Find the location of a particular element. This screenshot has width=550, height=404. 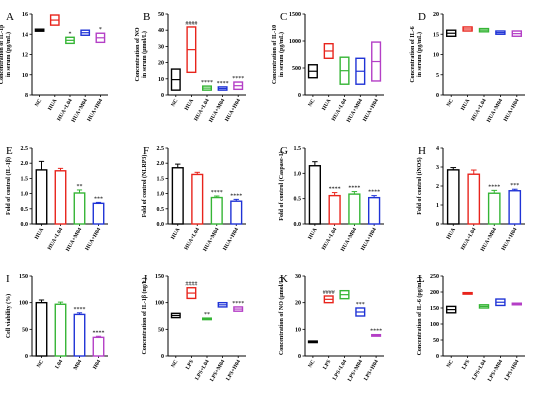

y-tick-label: 150 is located at coordinates (434, 309).